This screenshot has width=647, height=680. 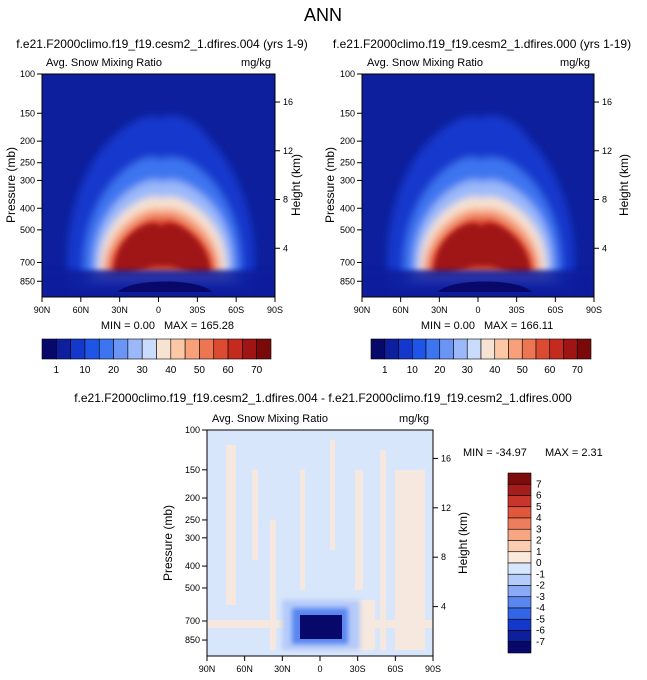 What do you see at coordinates (165, 286) in the screenshot?
I see `left-low-core` at bounding box center [165, 286].